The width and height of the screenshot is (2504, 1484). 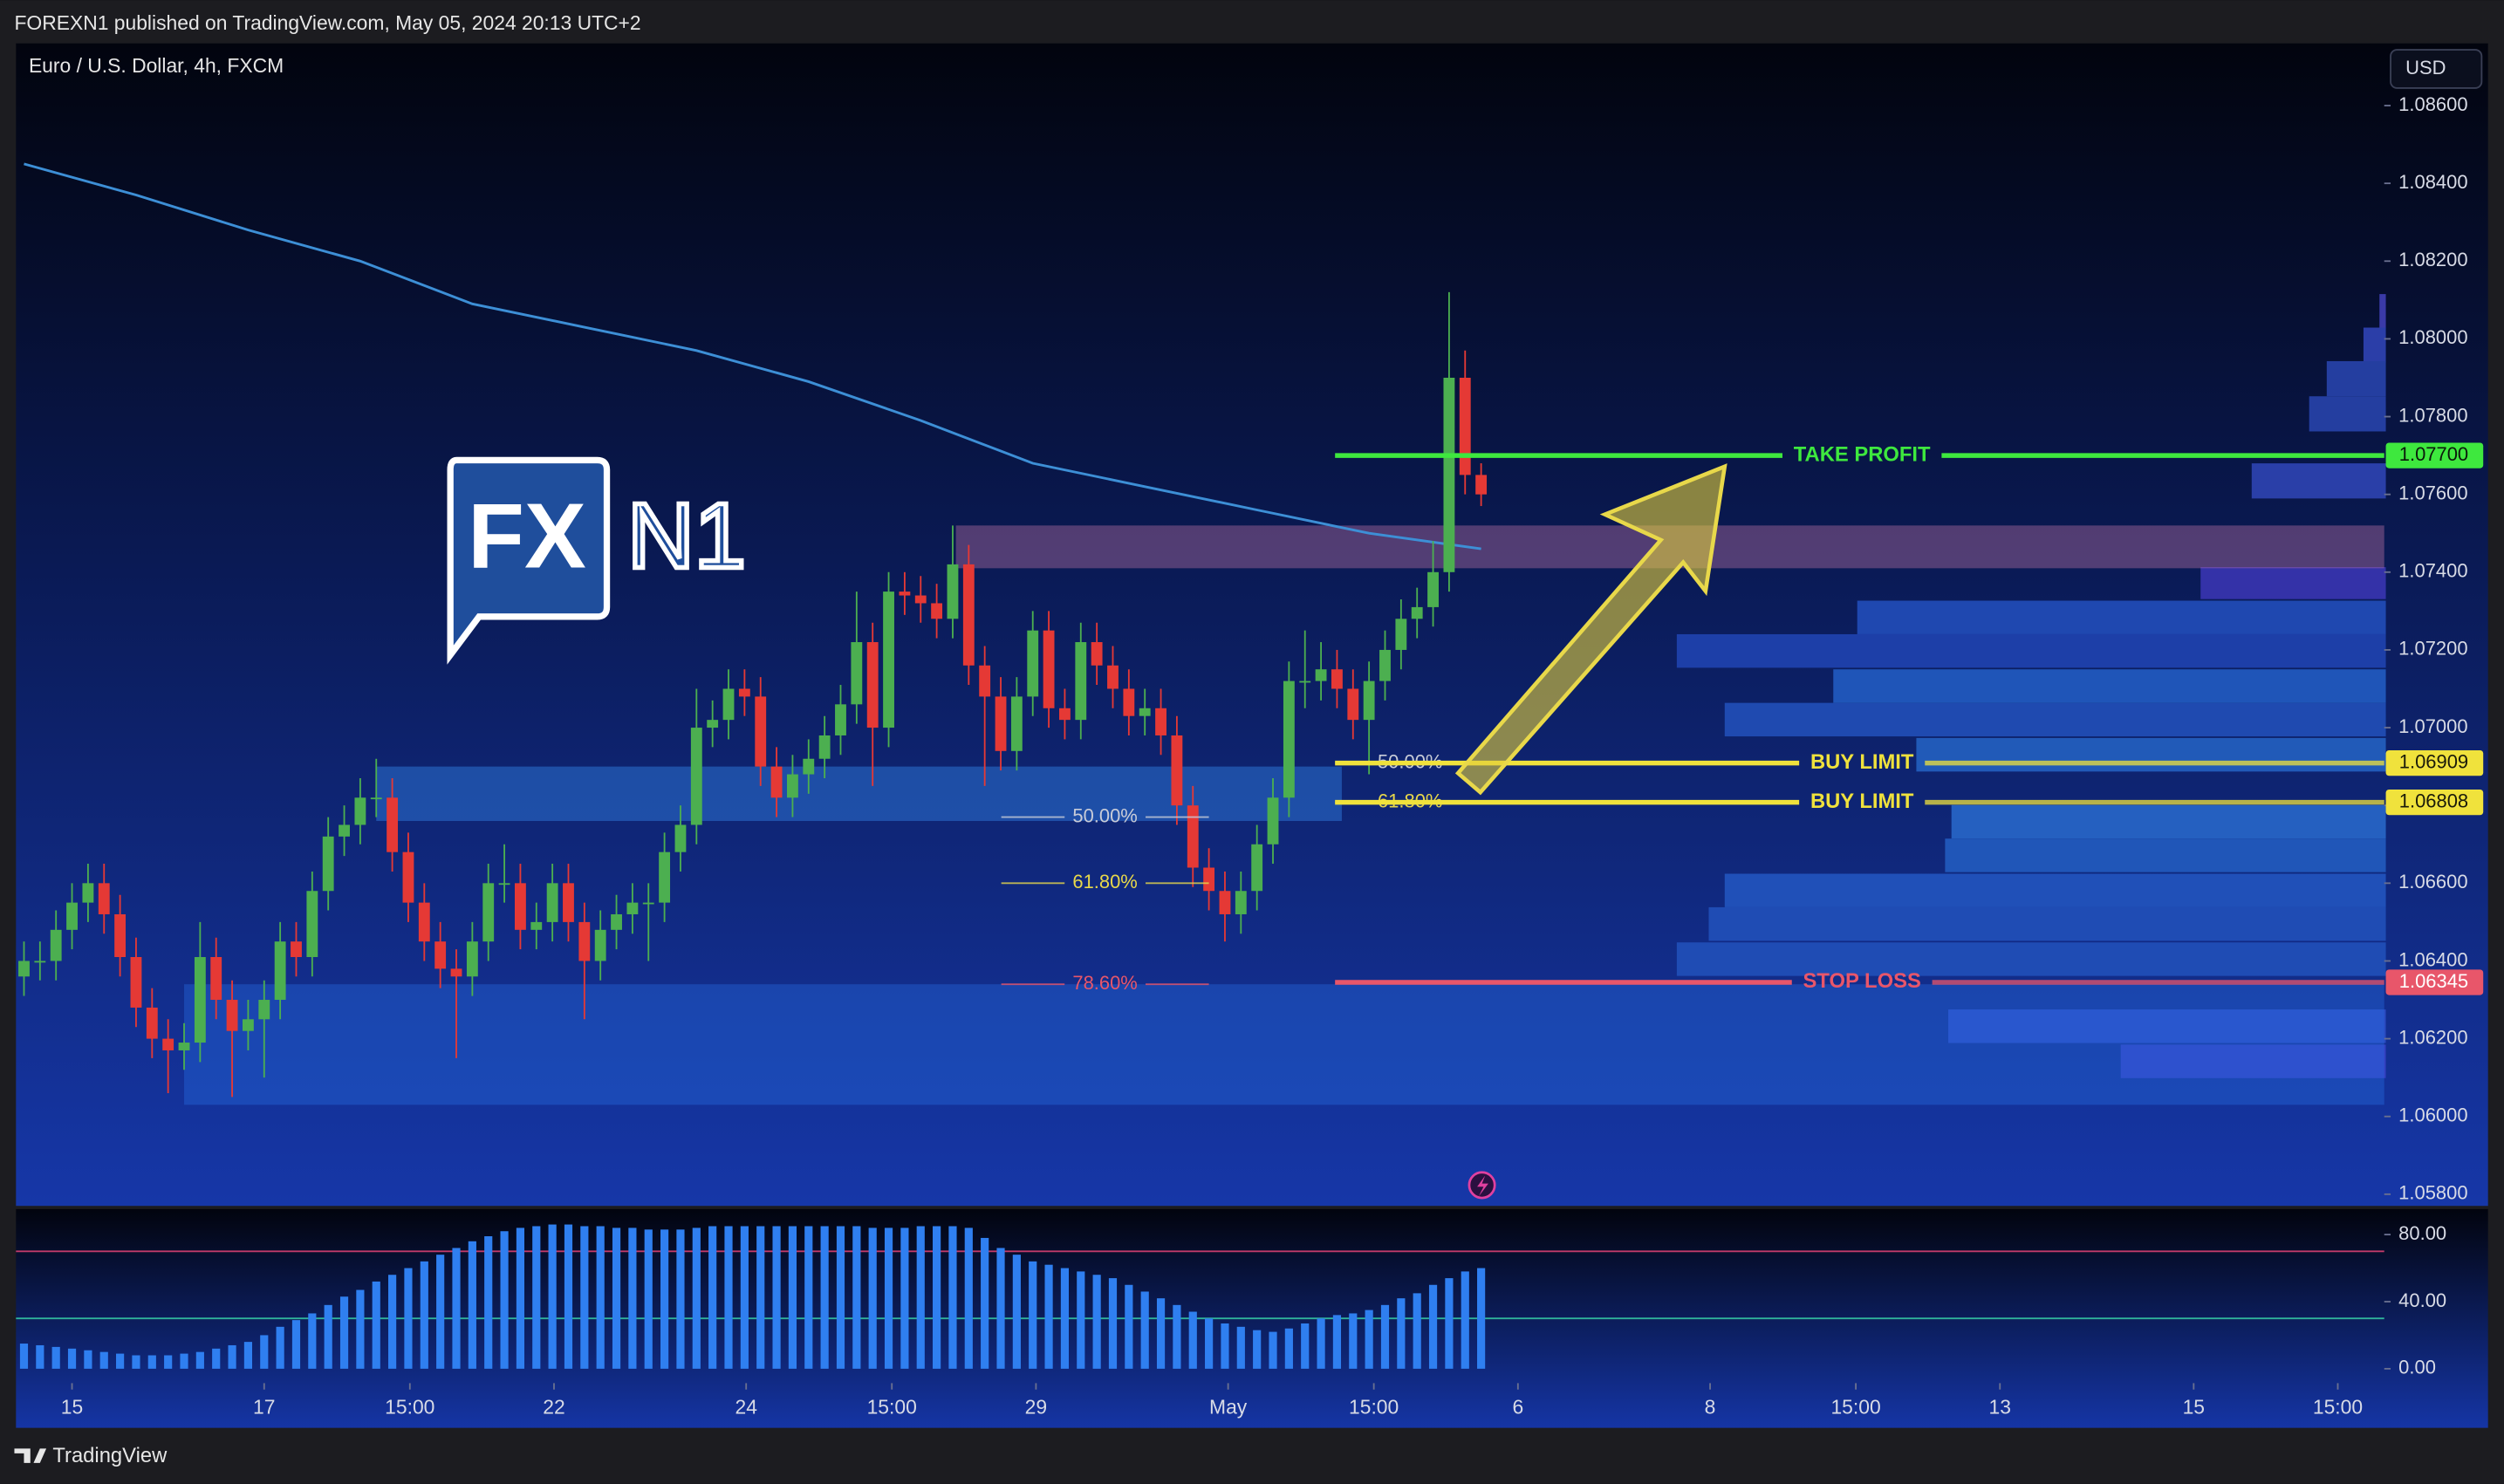 What do you see at coordinates (2432, 959) in the screenshot?
I see `y-tick-label: 1.06400` at bounding box center [2432, 959].